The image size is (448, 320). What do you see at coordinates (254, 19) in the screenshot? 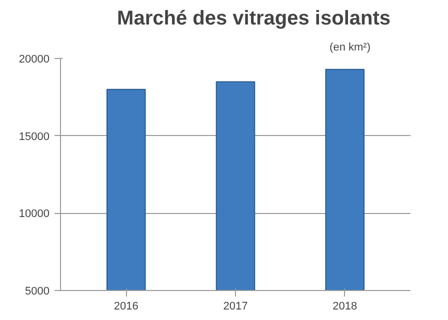
I see `chart-title: Marché des vitrages isolants` at bounding box center [254, 19].